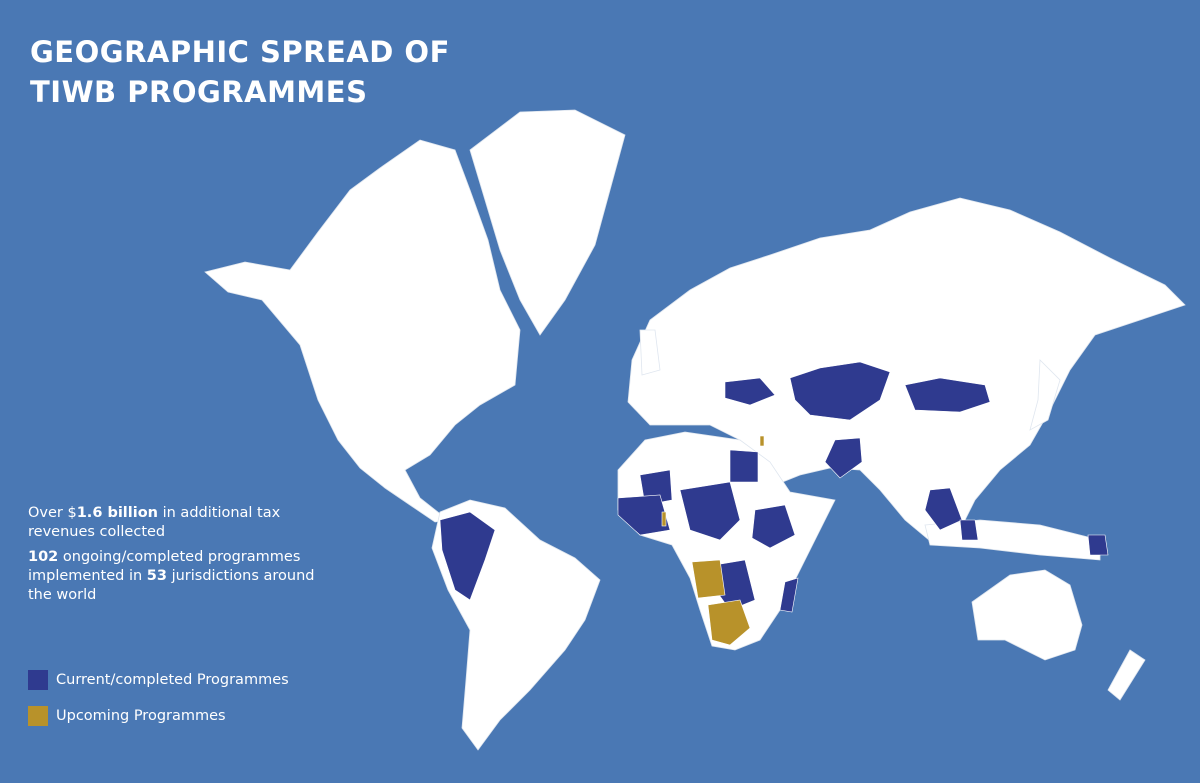 The width and height of the screenshot is (1200, 783). I want to click on stat-text: 53, so click(156, 576).